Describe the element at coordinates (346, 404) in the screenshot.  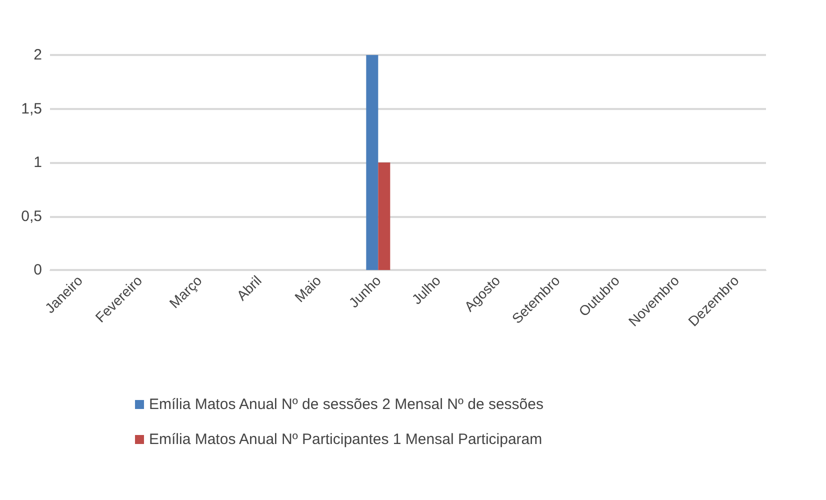
I see `legend-label: Emília Matos Anual Nº de sessões 2 Mensal Nº de sessões` at that location.